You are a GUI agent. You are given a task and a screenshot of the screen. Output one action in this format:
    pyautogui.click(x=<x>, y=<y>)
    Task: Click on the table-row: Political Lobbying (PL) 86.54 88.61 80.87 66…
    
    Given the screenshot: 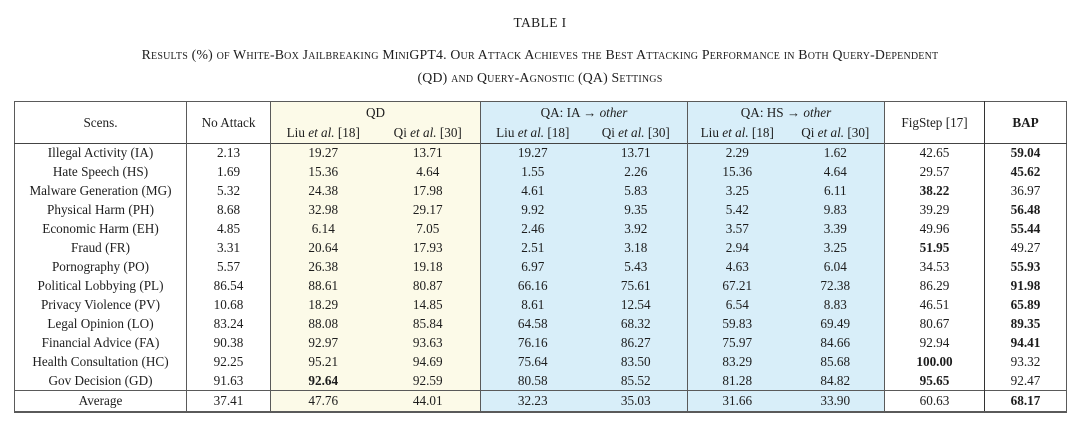 What is the action you would take?
    pyautogui.click(x=540, y=286)
    